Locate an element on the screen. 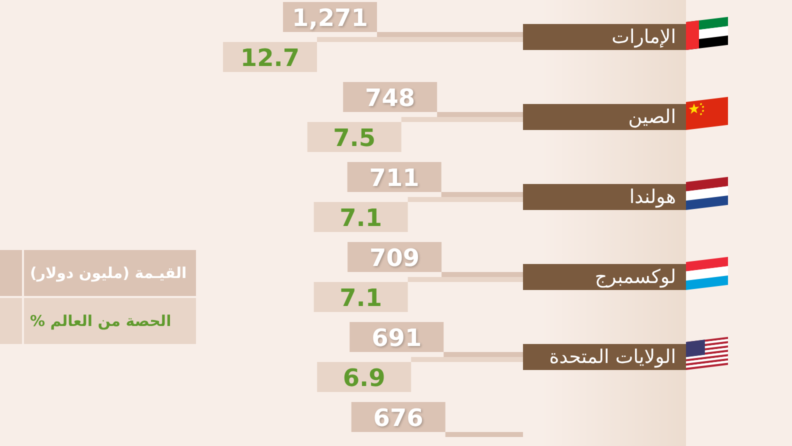  y-tick-label: لوكسمبرج is located at coordinates (635, 277).